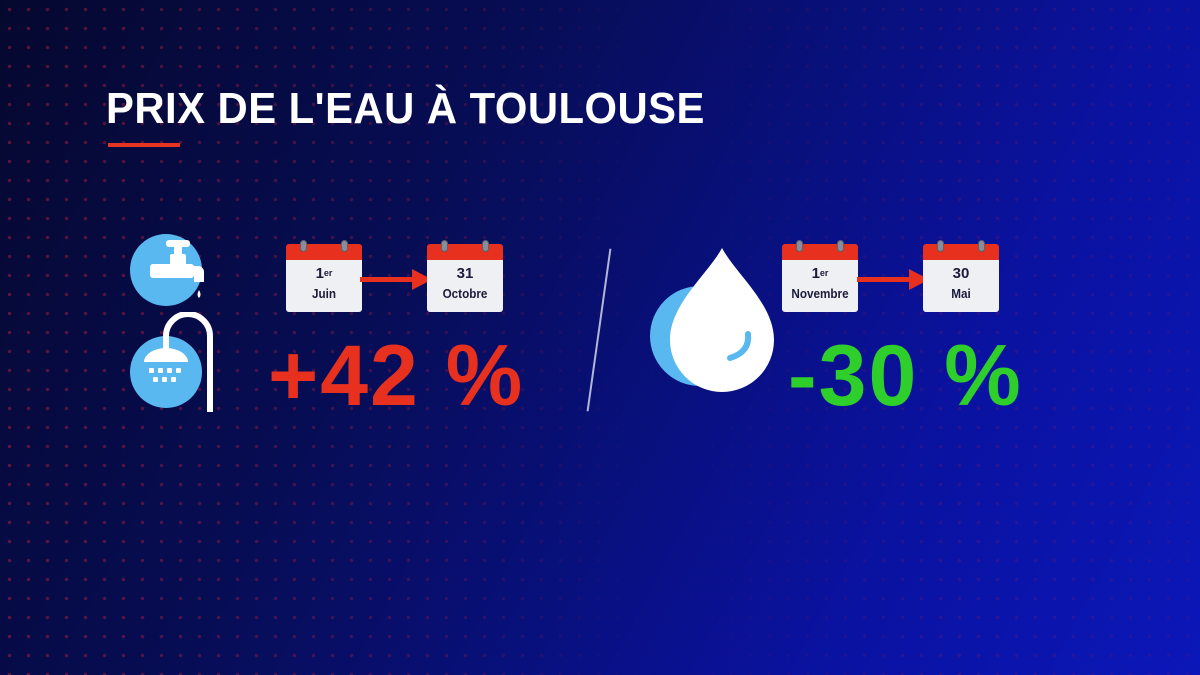  What do you see at coordinates (465, 293) in the screenshot?
I see `end-month: Octobre` at bounding box center [465, 293].